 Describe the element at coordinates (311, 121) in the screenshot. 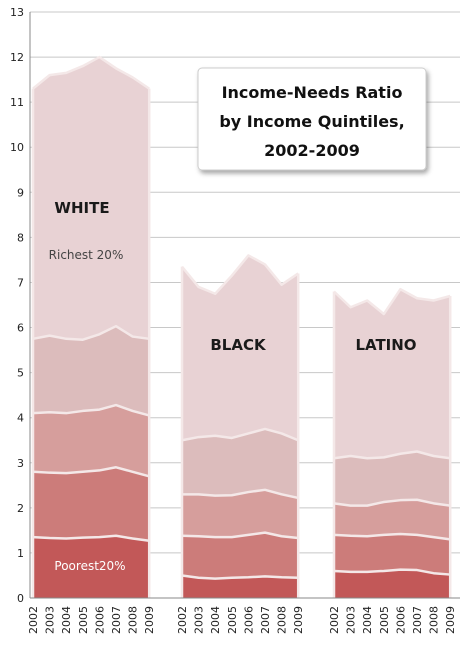

I see `chart-title-line-2: by Income Quintiles,` at that location.